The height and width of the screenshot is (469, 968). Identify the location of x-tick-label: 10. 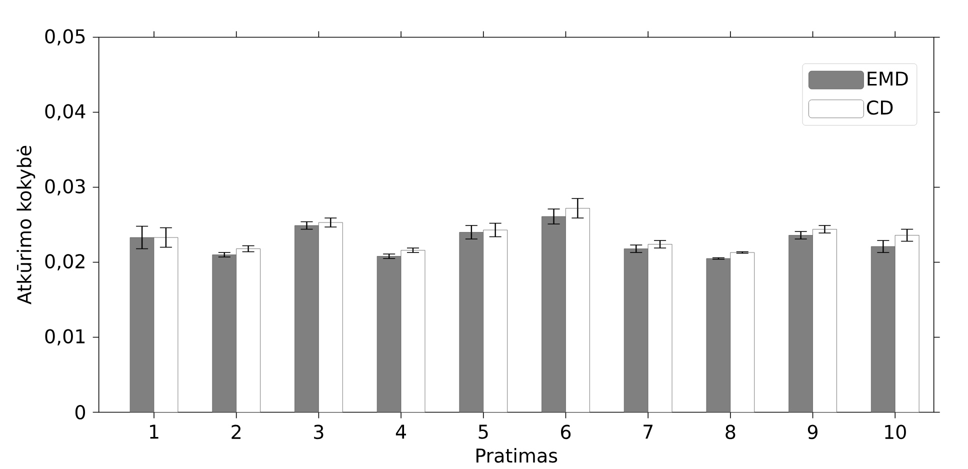
(895, 432).